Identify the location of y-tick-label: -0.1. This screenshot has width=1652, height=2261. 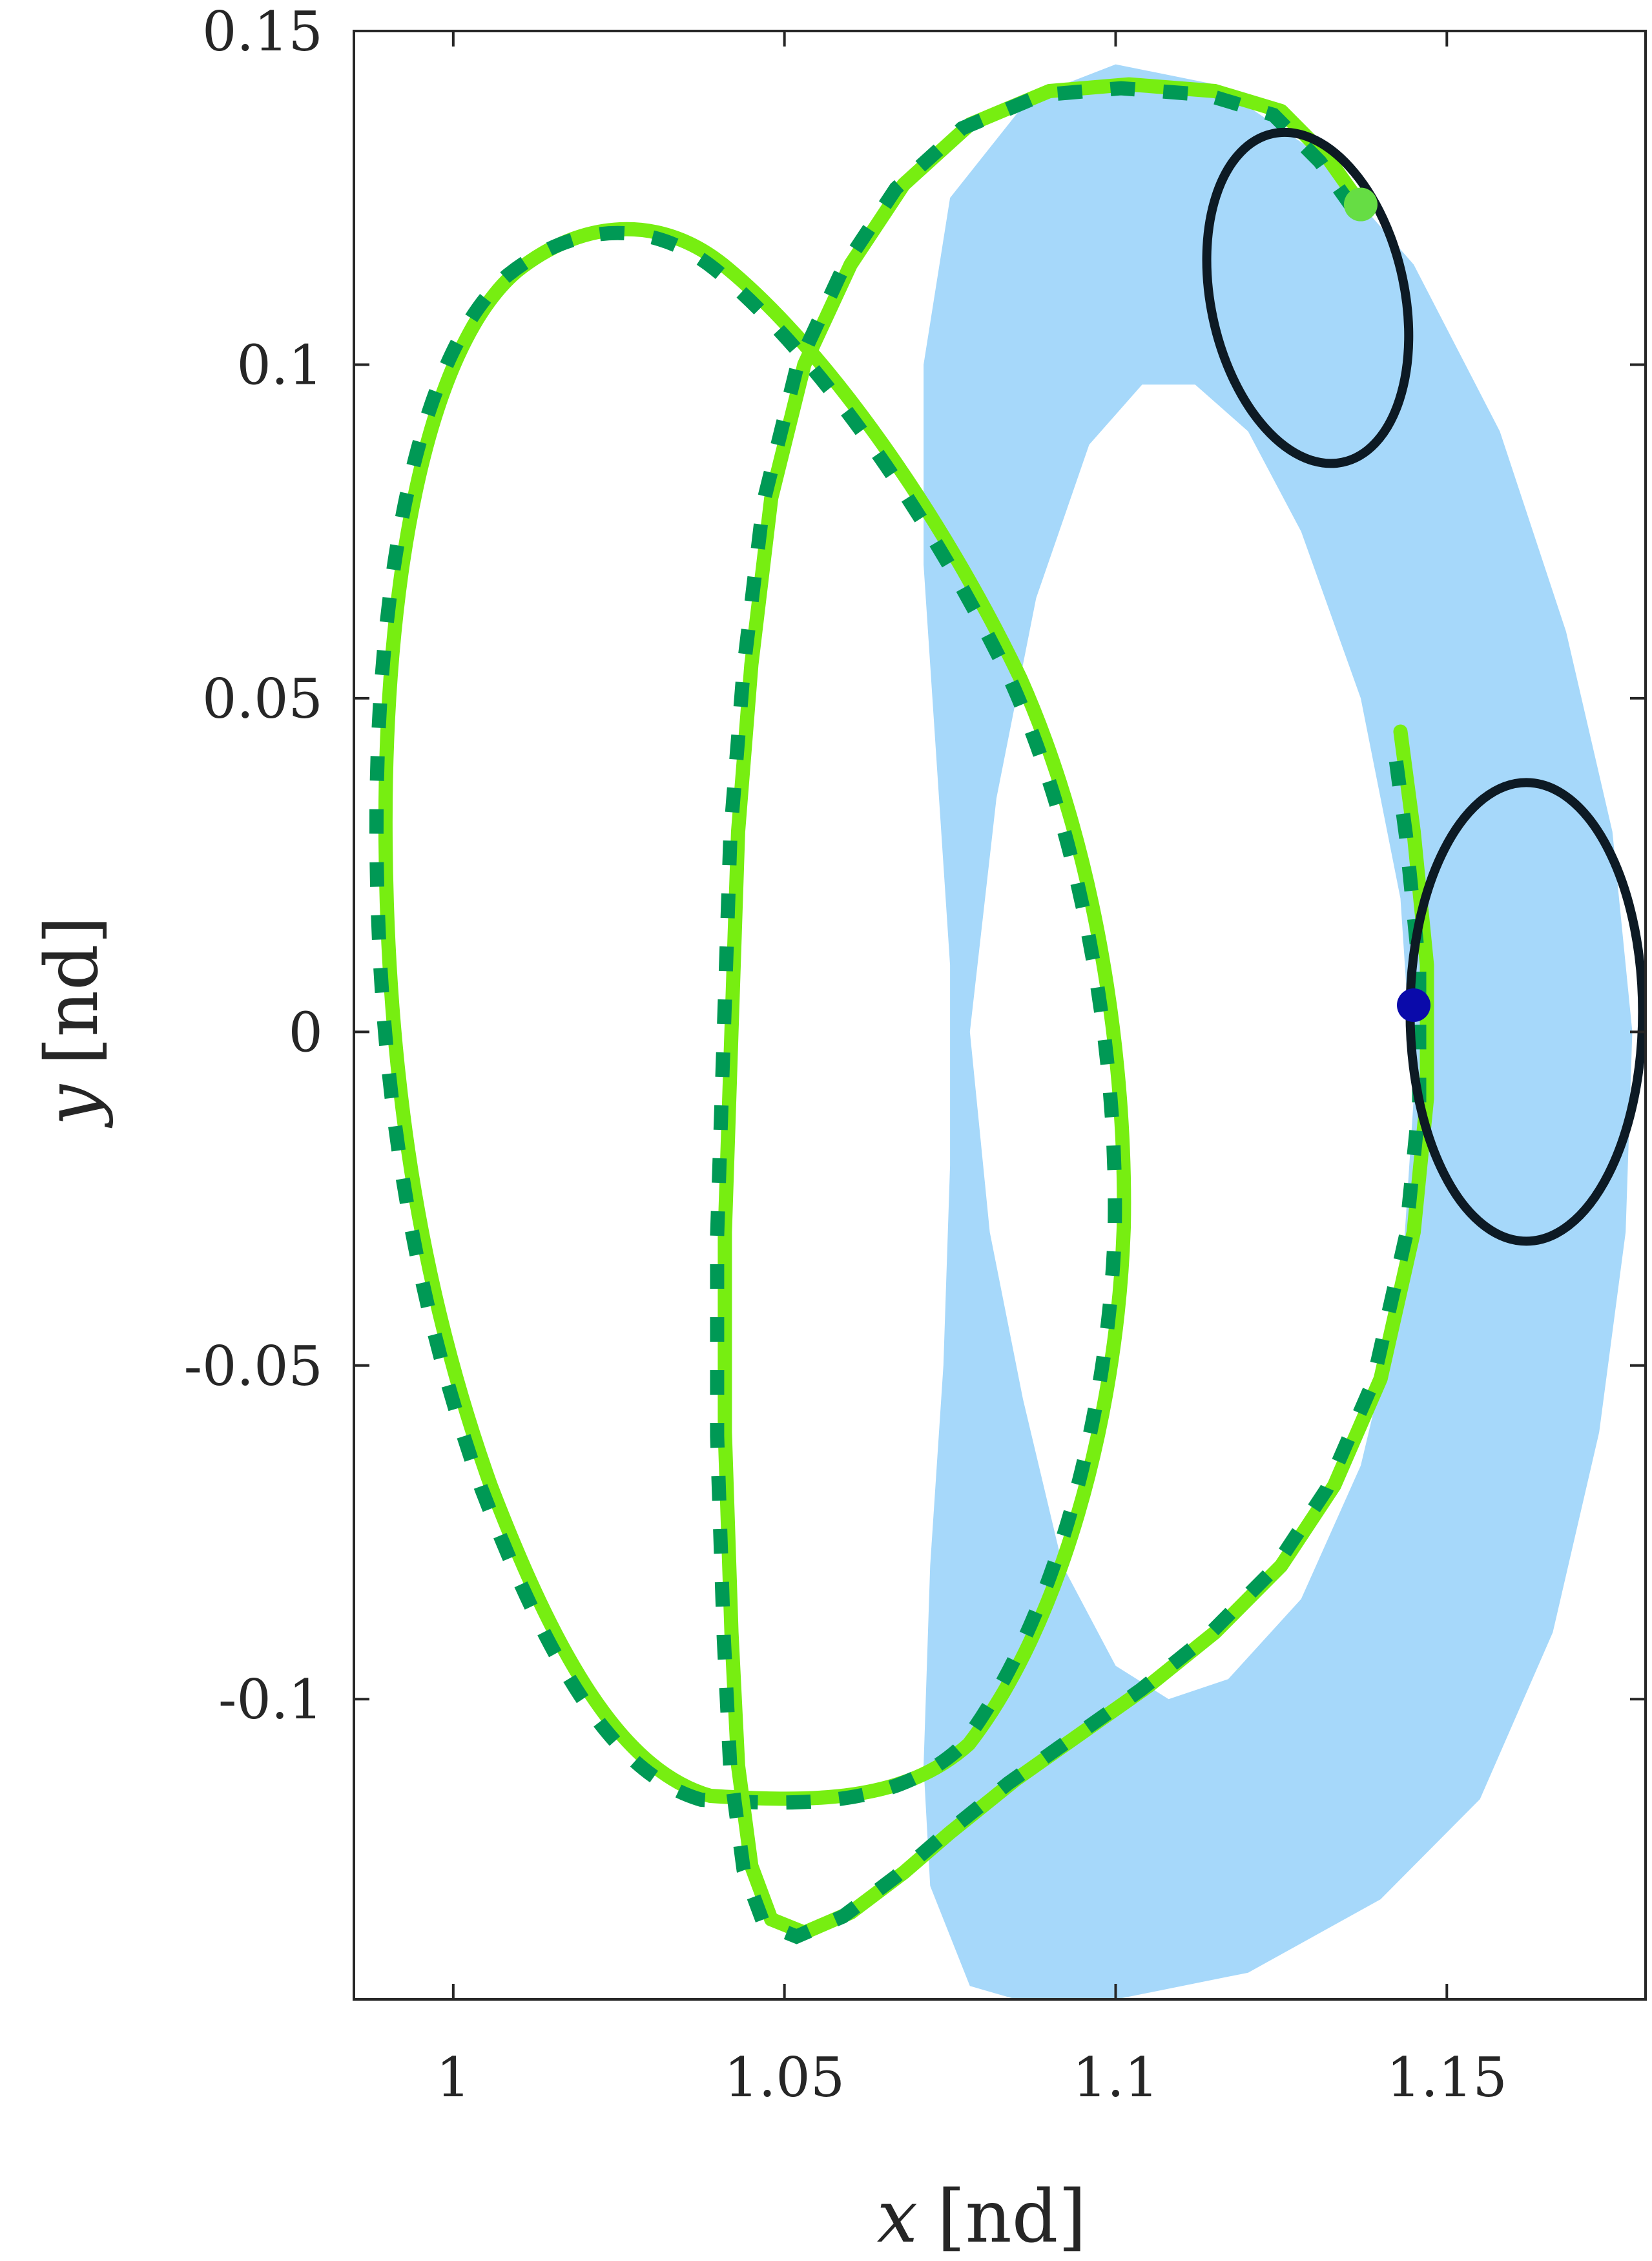
(270, 1700).